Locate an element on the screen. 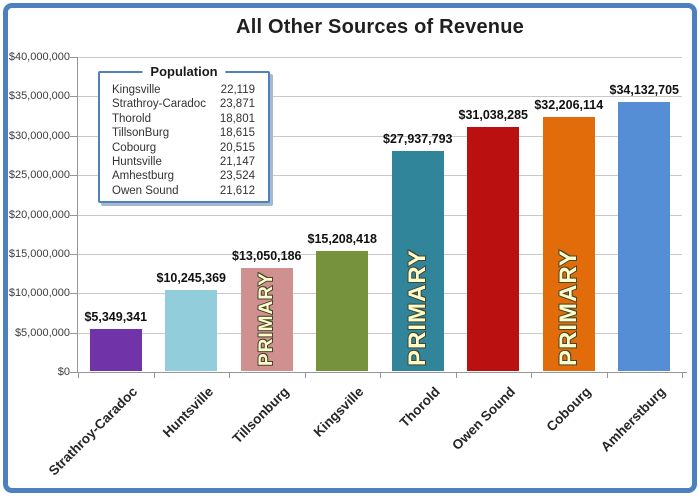 The height and width of the screenshot is (496, 700). legend-row: Amhestburg 23,524 is located at coordinates (184, 176).